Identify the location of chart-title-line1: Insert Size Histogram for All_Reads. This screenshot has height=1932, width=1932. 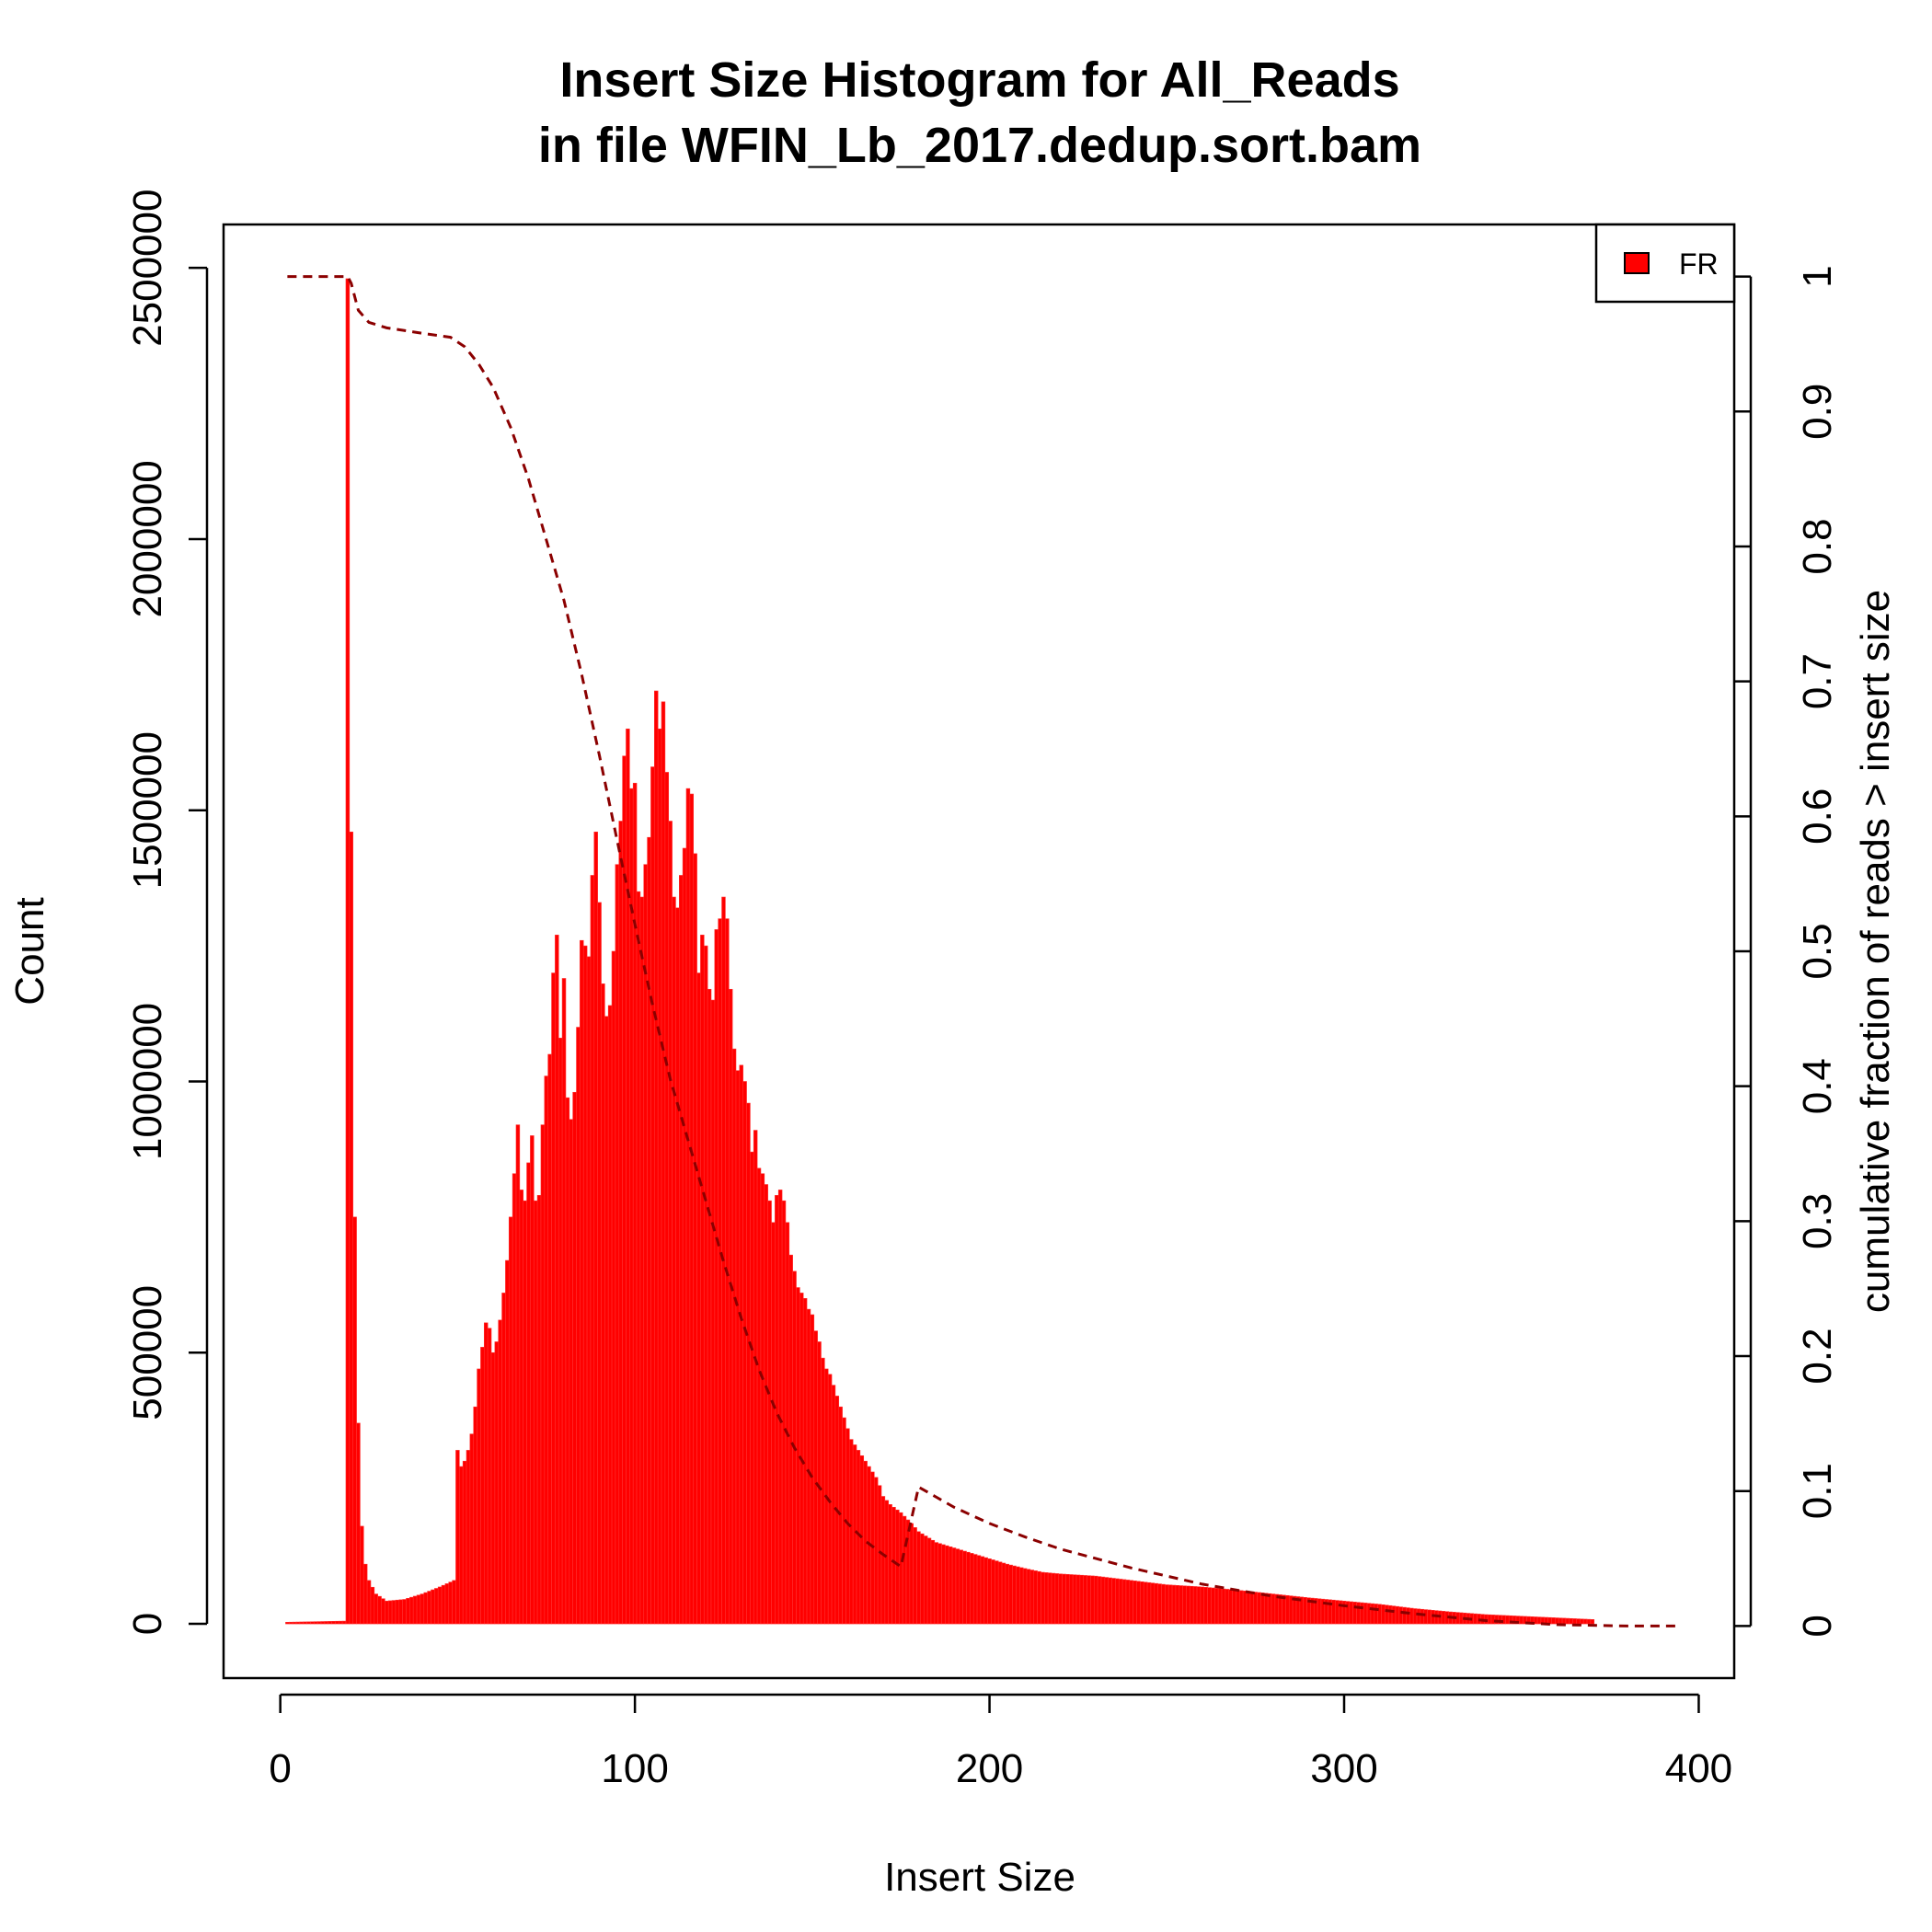
(979, 80).